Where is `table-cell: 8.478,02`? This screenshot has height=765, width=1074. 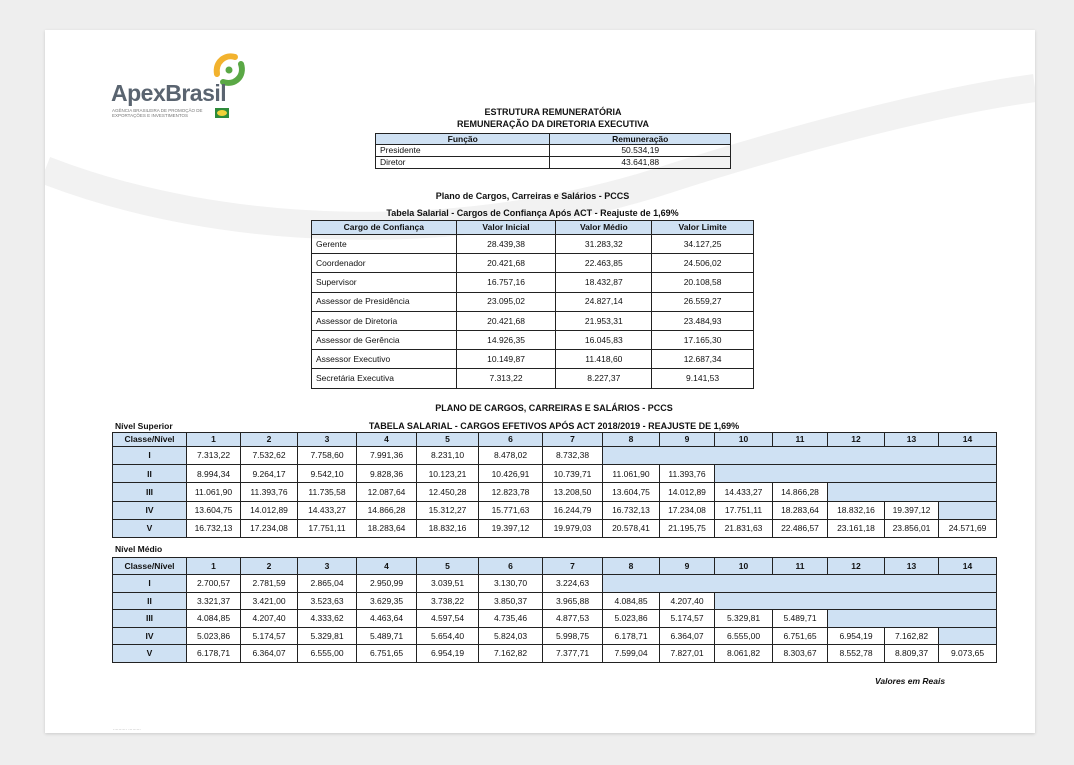
table-cell: 8.478,02 is located at coordinates (510, 455).